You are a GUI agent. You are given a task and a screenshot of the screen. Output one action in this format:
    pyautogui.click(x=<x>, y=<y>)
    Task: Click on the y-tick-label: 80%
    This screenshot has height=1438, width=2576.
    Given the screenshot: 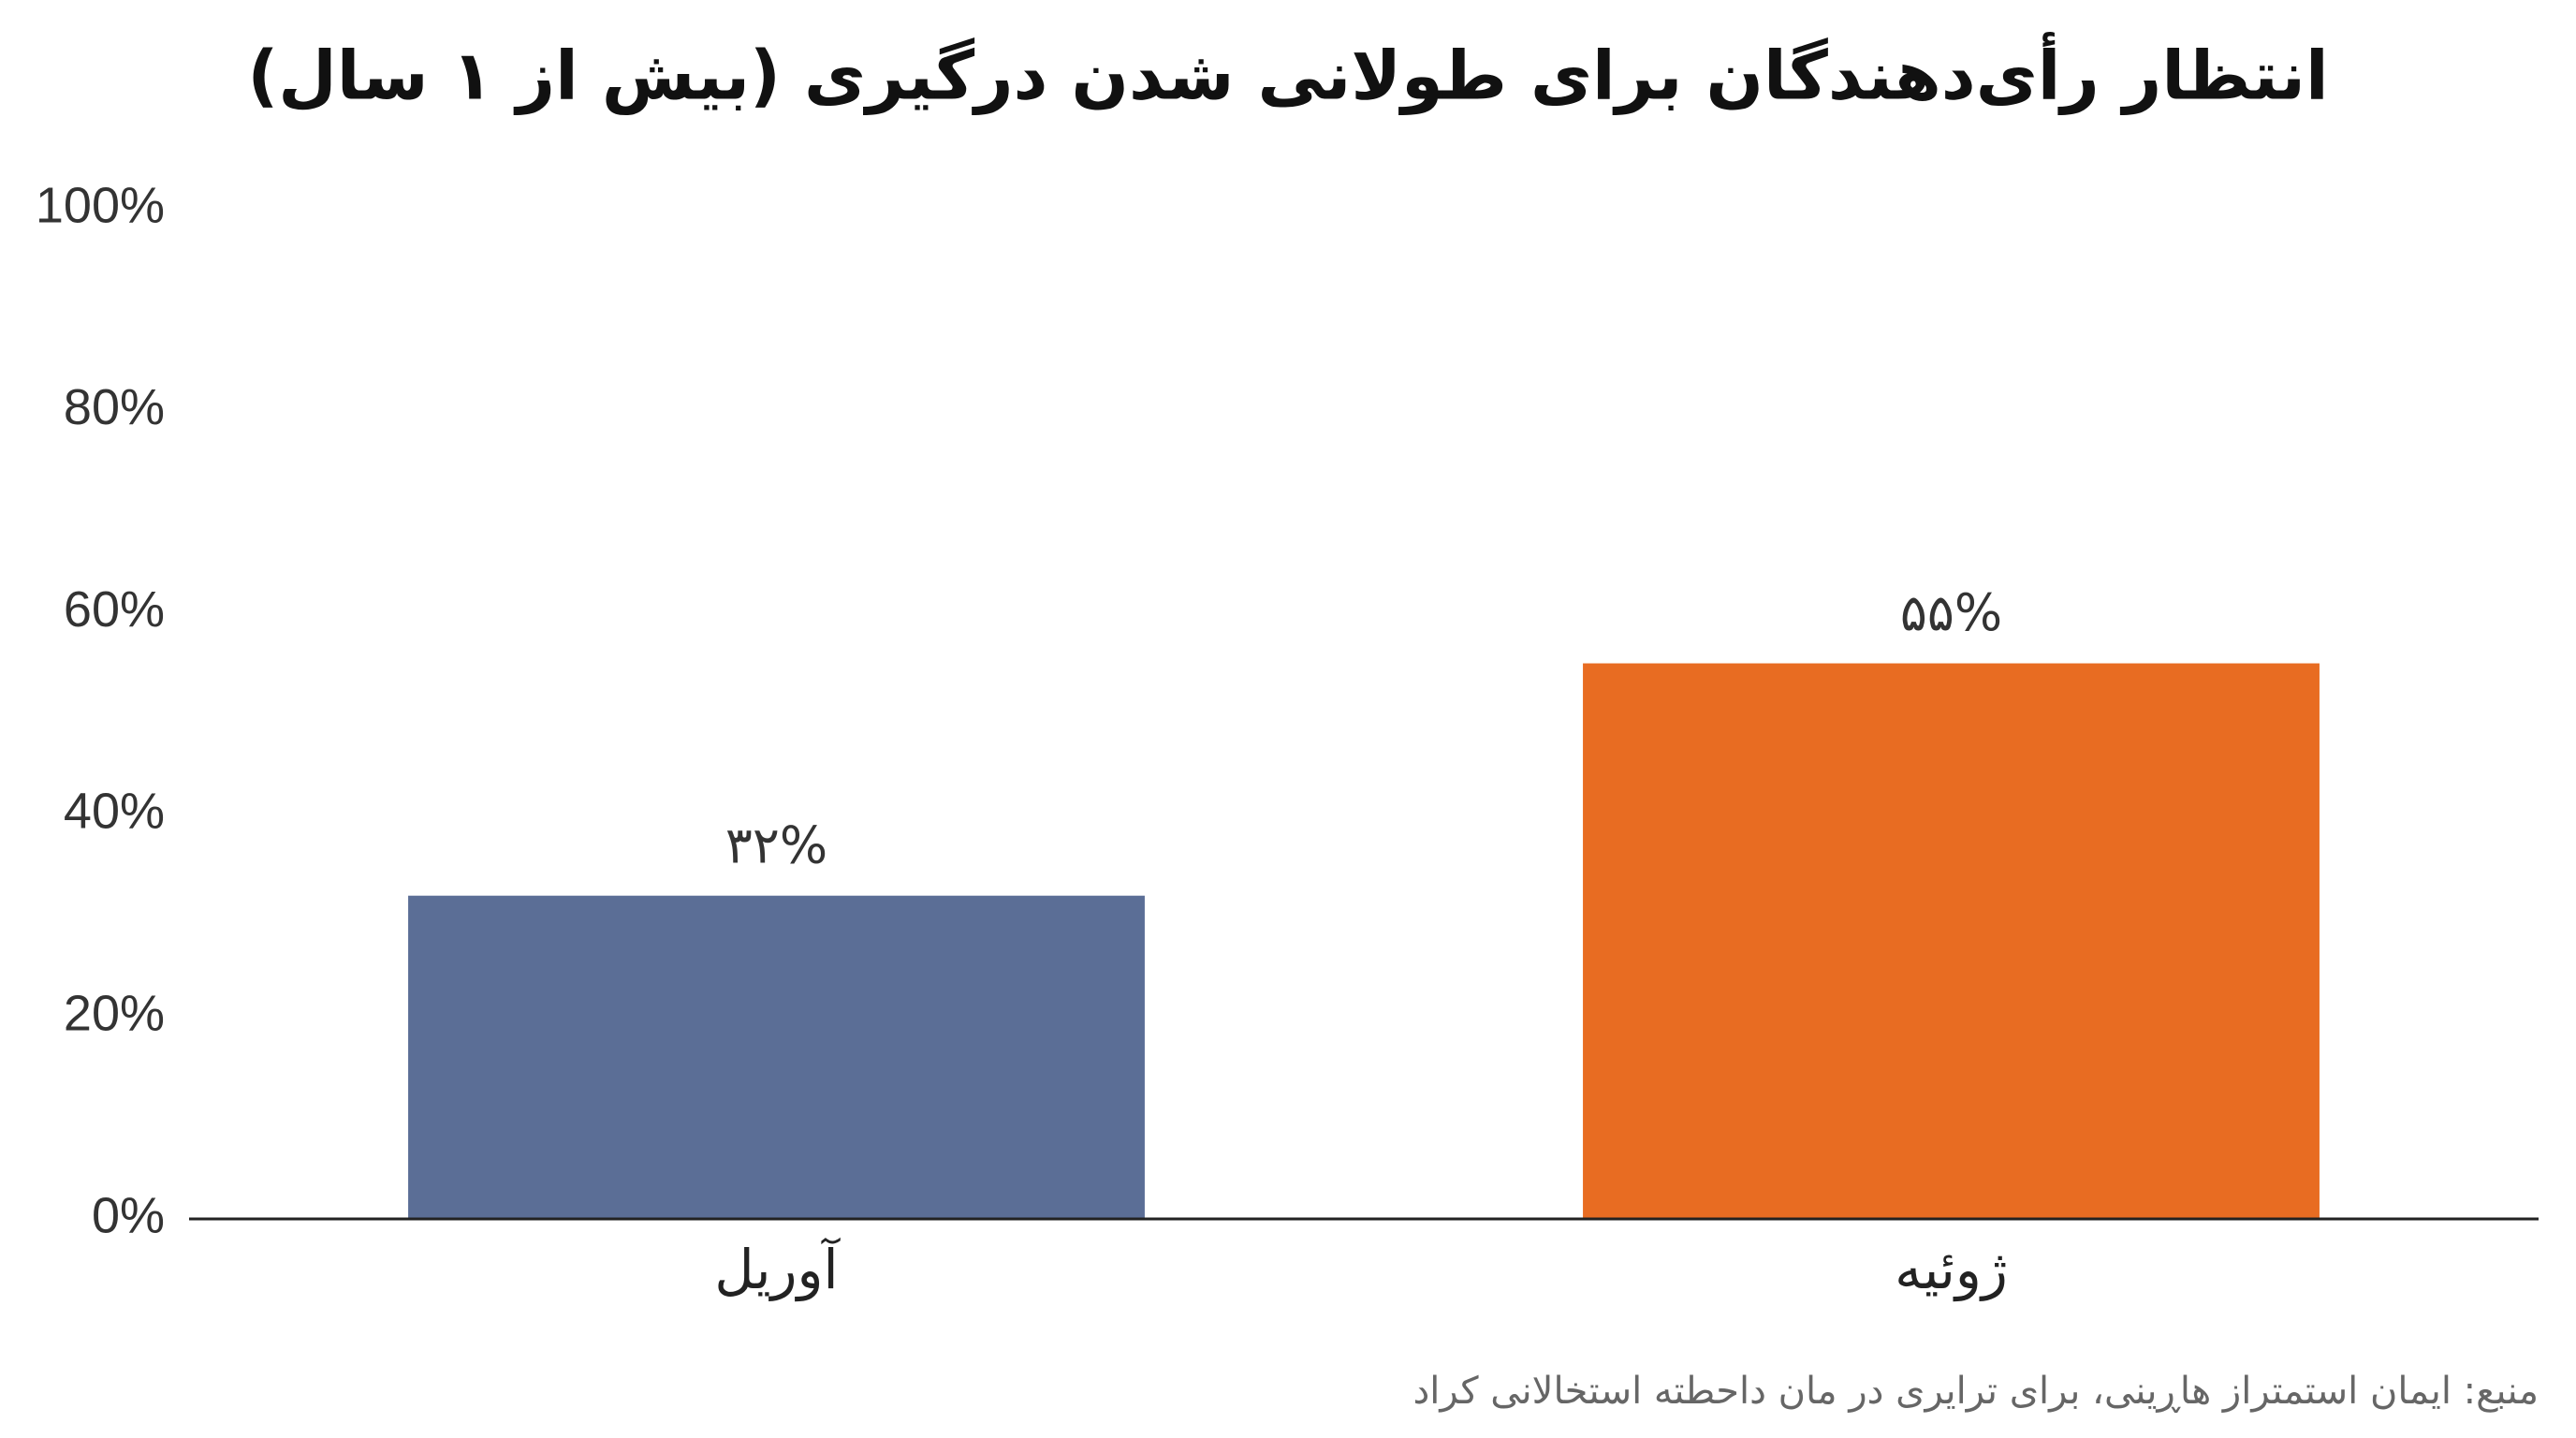 What is the action you would take?
    pyautogui.click(x=114, y=407)
    